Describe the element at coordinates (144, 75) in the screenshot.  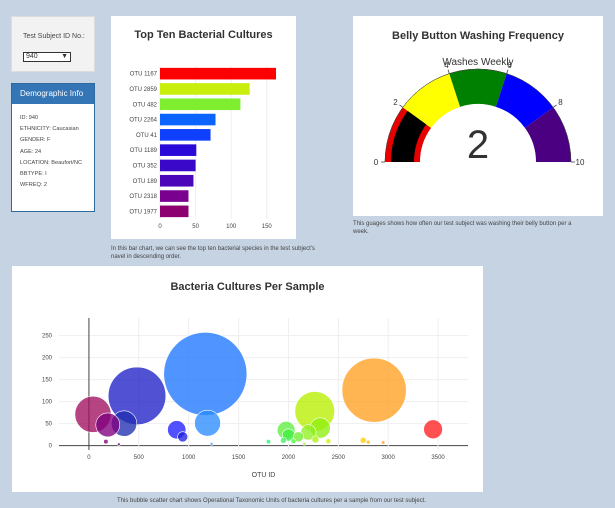
I see `bar-category-label: OTU 1167` at that location.